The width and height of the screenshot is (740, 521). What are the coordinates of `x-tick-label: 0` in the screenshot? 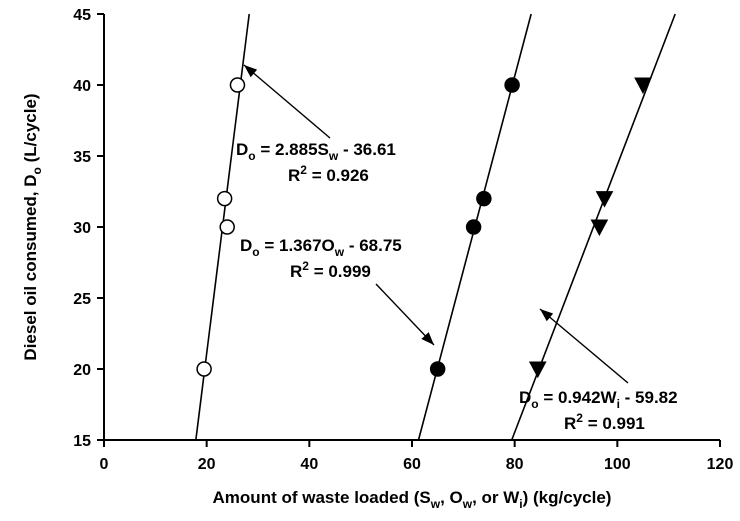 It's located at (104, 464).